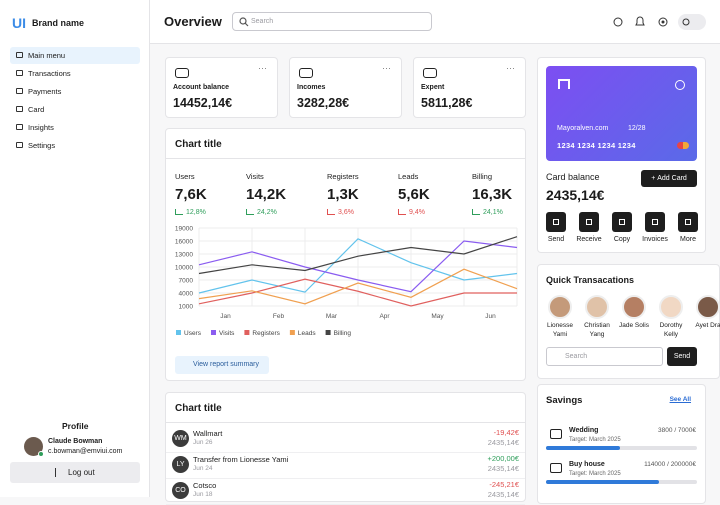 This screenshot has height=505, width=720. Describe the element at coordinates (597, 330) in the screenshot. I see `contact-name: Christian Yang` at that location.